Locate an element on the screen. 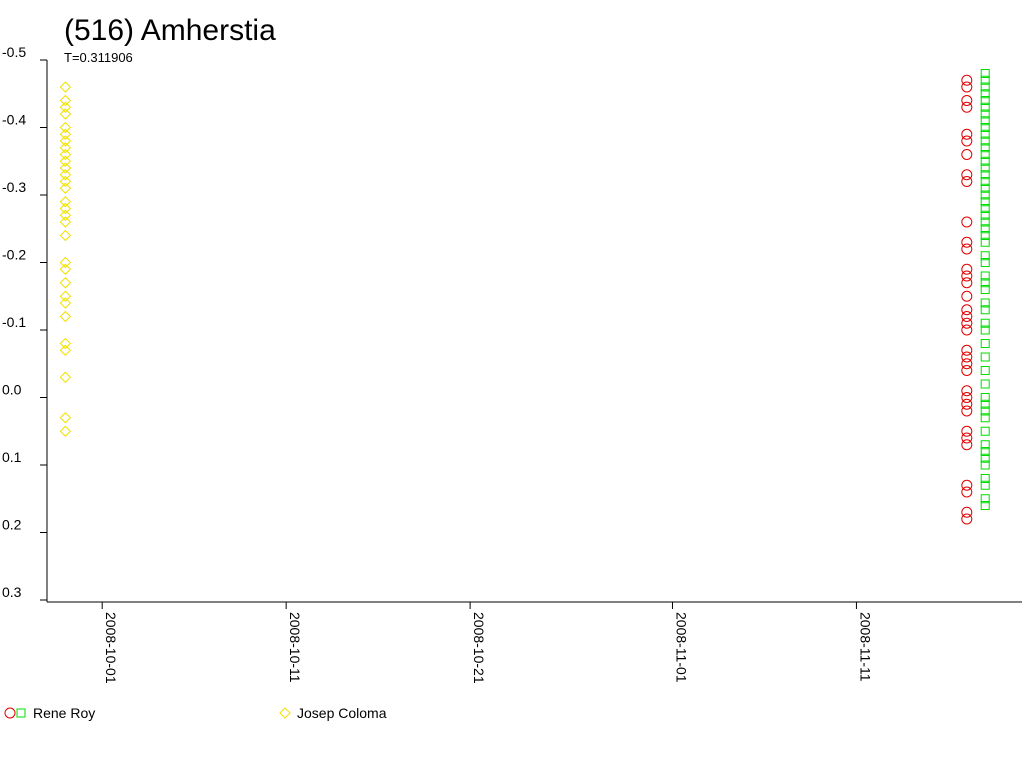 Image resolution: width=1024 pixels, height=768 pixels. y-tick-label: -0.2 is located at coordinates (14, 255).